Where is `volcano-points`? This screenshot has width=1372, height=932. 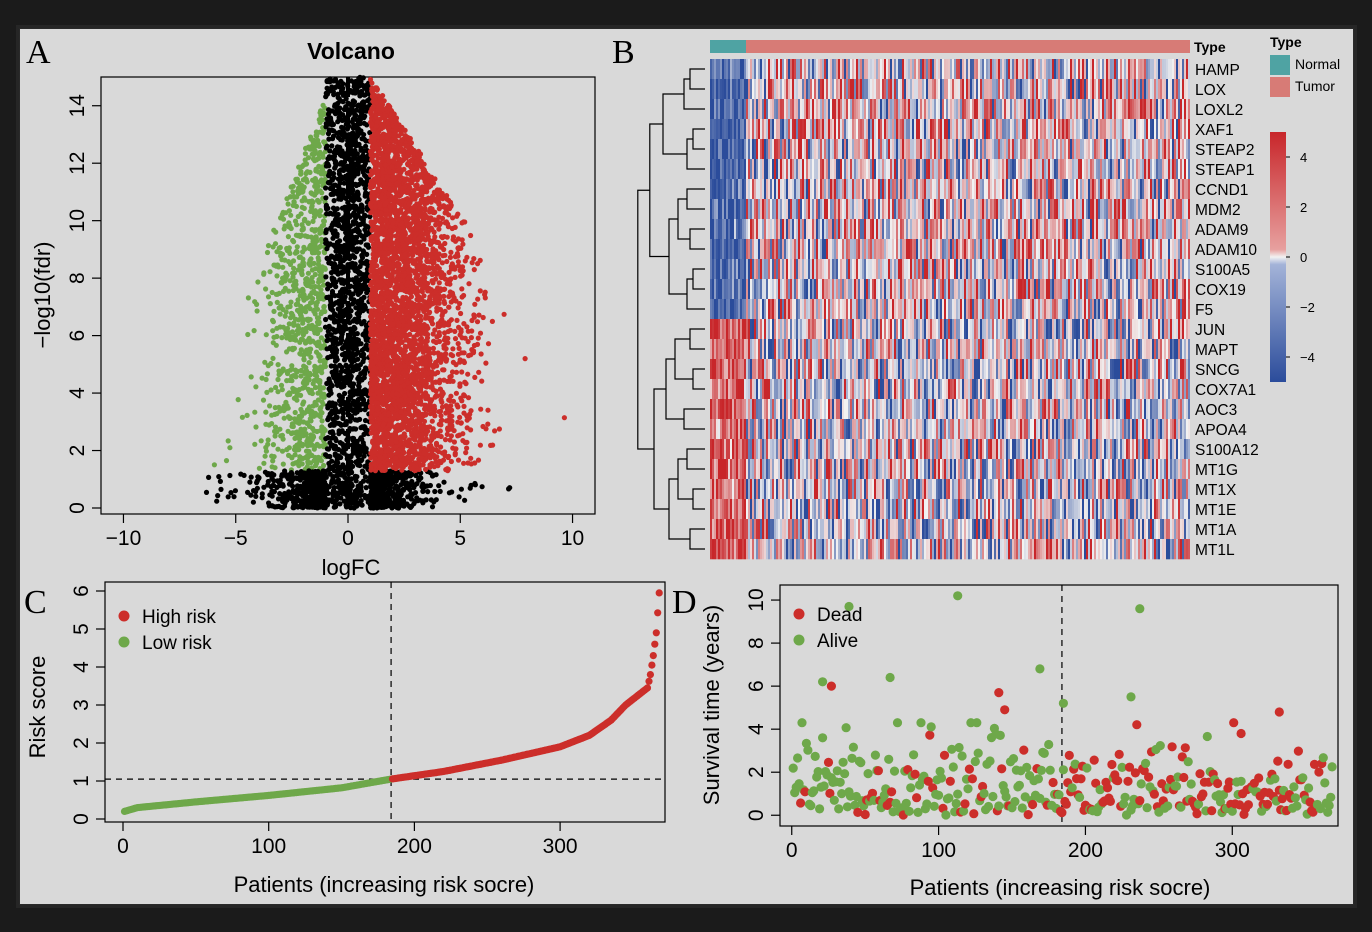 volcano-points is located at coordinates (385, 292).